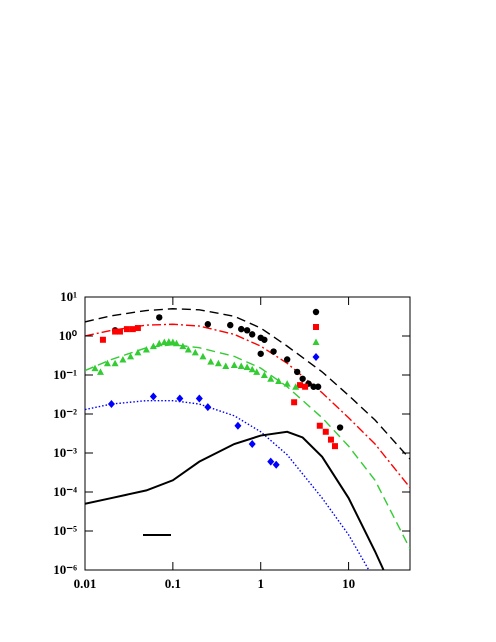 This screenshot has height=642, width=496. Describe the element at coordinates (65, 374) in the screenshot. I see `y-tick-label: 10⁻¹` at that location.